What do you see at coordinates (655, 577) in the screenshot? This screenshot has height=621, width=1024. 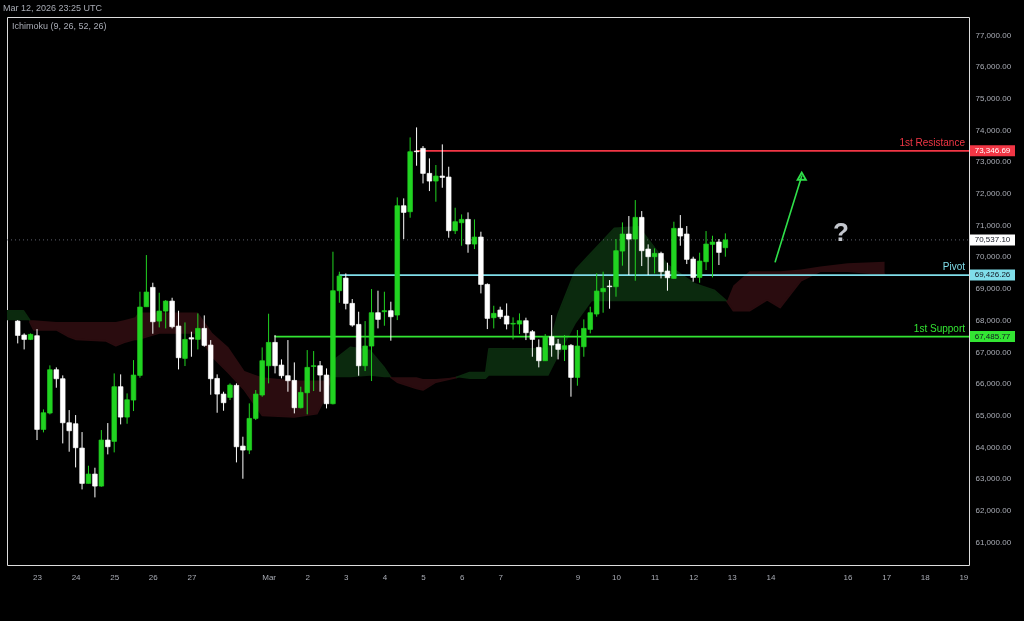 I see `x-tick-label: 11` at bounding box center [655, 577].